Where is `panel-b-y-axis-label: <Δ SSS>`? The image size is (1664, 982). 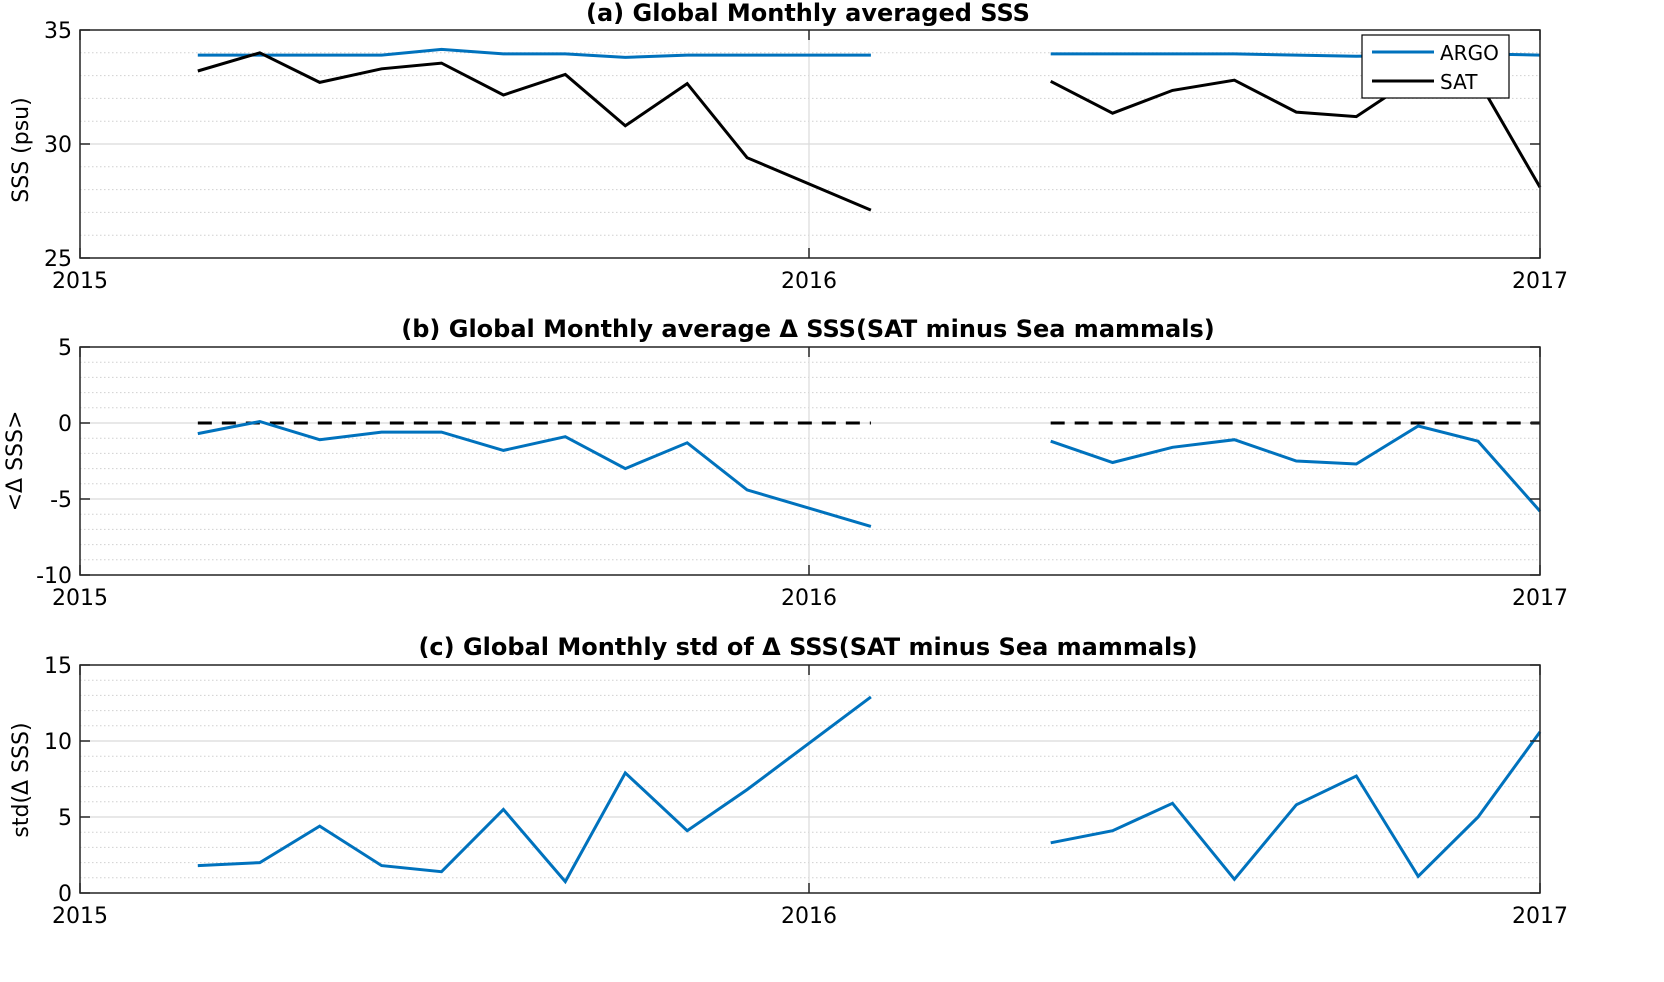 panel-b-y-axis-label: <Δ SSS> is located at coordinates (15, 461).